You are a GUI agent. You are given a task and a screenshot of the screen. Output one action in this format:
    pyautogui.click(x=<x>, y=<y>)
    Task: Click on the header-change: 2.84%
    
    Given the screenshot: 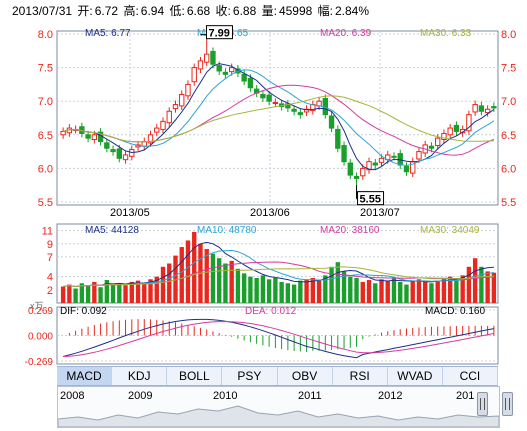 What is the action you would take?
    pyautogui.click(x=352, y=11)
    